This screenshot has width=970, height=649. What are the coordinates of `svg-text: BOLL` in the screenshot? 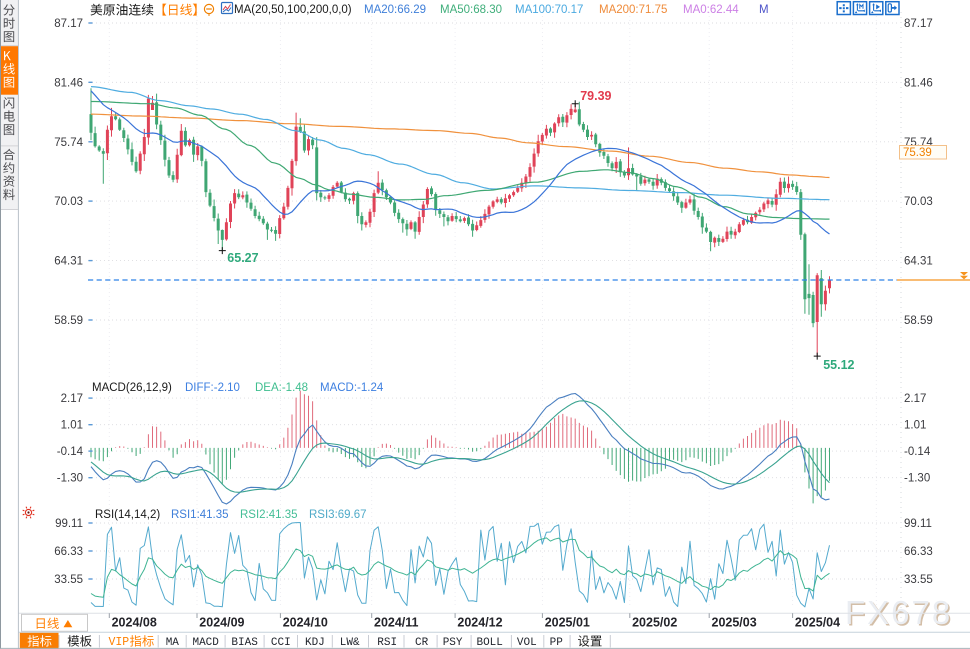 It's located at (489, 643).